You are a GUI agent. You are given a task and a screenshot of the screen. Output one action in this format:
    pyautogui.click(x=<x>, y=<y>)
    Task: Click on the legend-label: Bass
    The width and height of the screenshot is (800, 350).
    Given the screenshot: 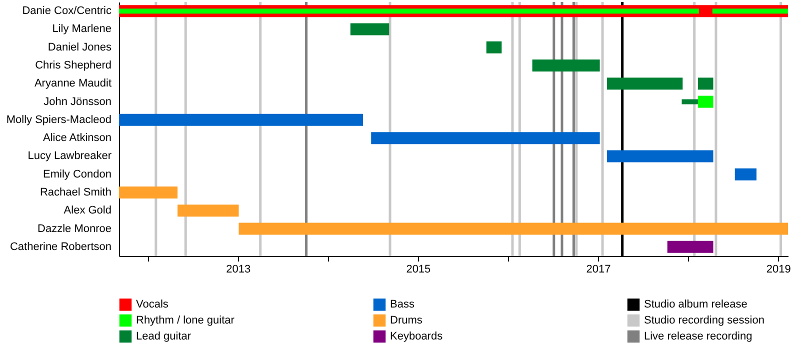 What is the action you would take?
    pyautogui.click(x=402, y=304)
    